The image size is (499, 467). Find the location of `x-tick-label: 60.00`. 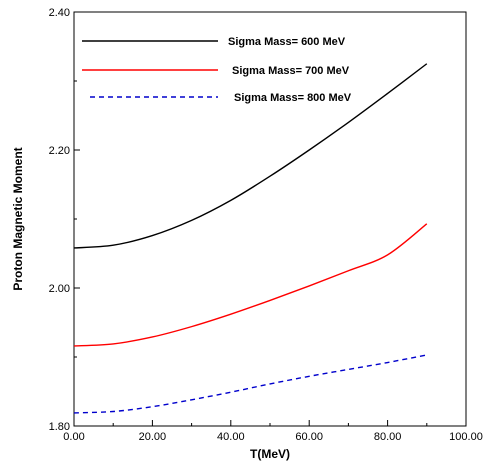

x-tick-label: 60.00 is located at coordinates (309, 437).